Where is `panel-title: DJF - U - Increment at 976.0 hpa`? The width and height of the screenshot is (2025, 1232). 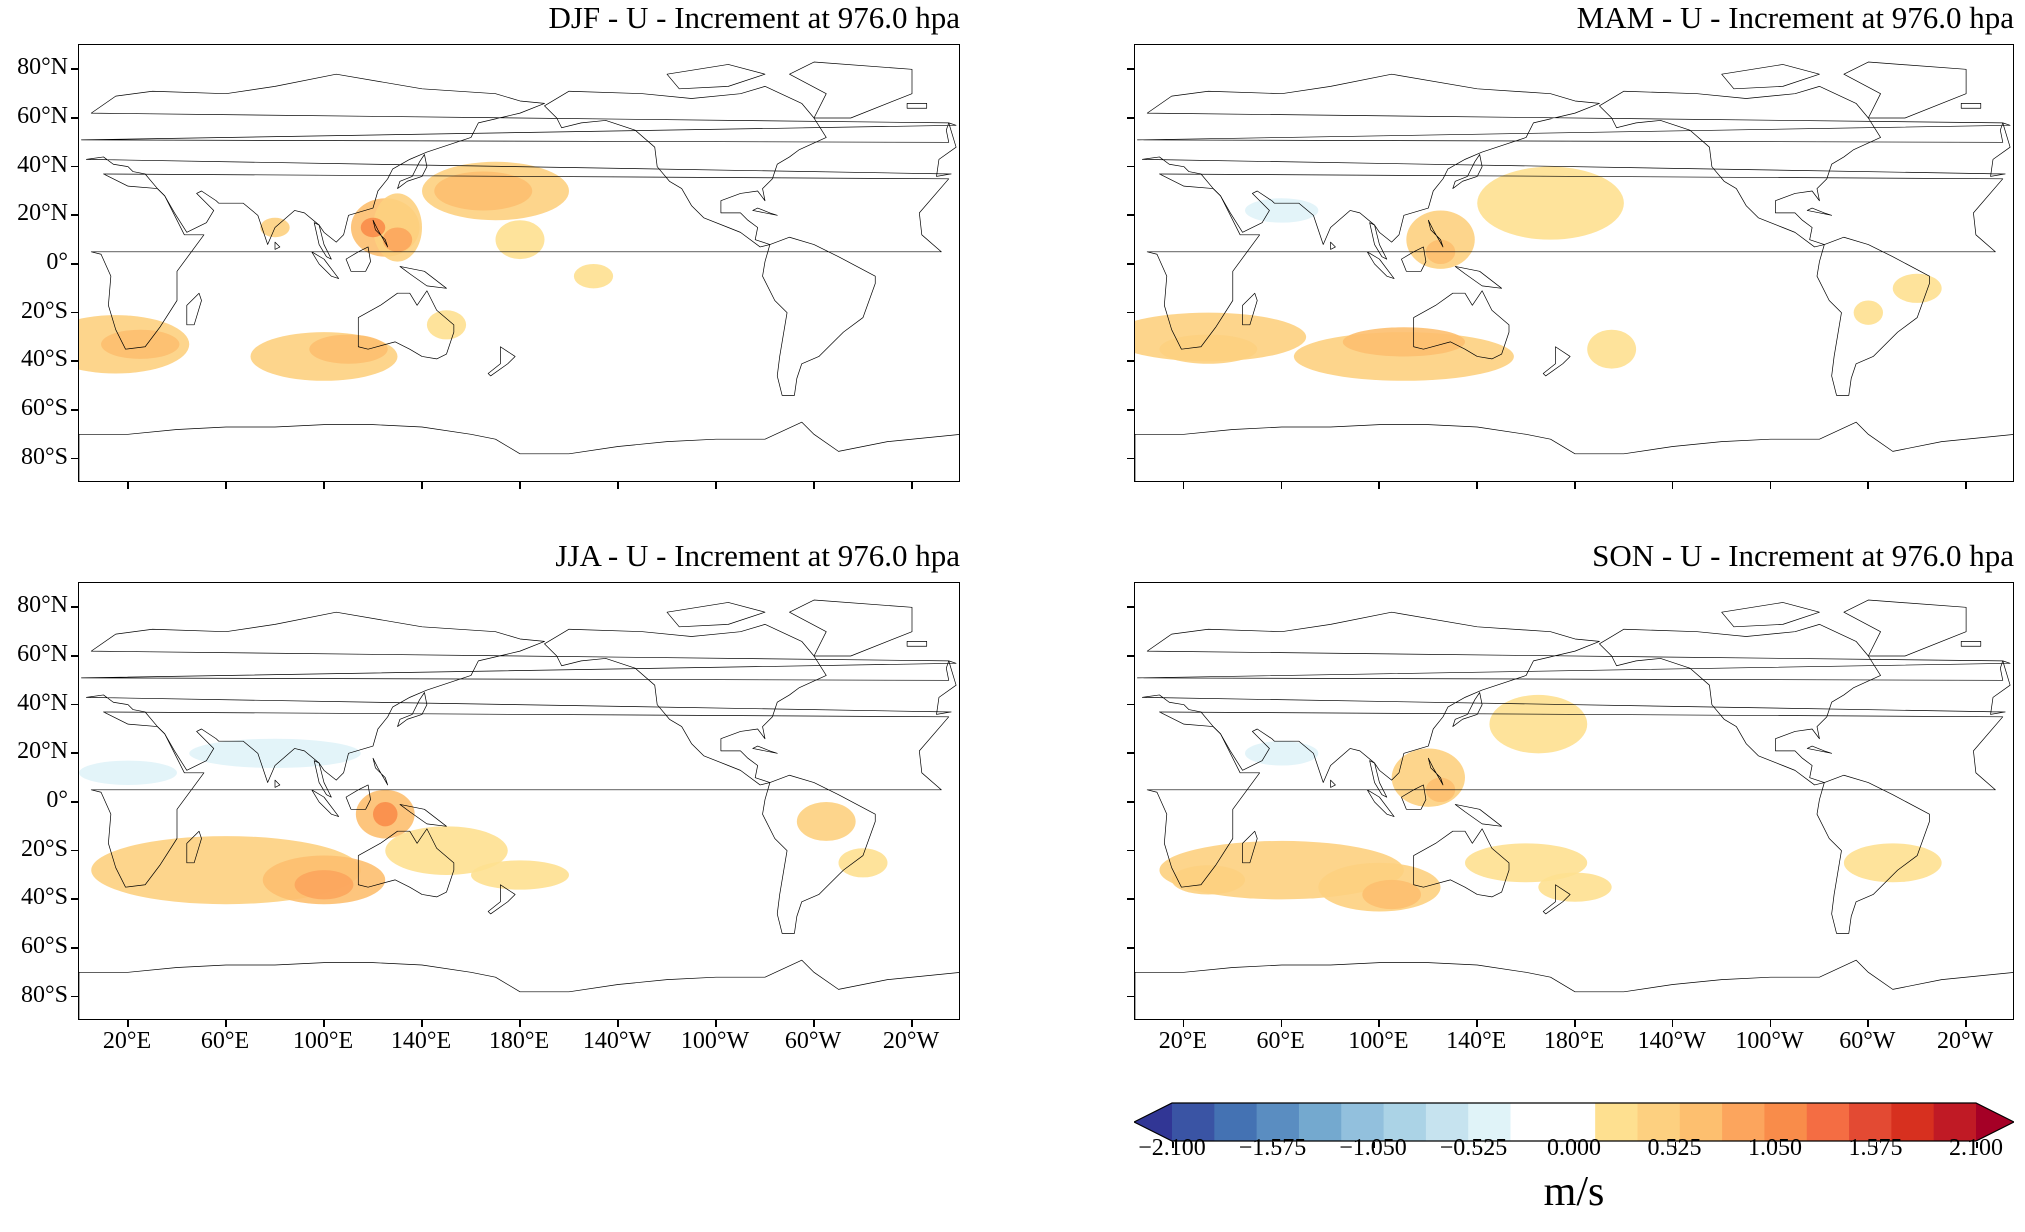 panel-title: DJF - U - Increment at 976.0 hpa is located at coordinates (754, 17).